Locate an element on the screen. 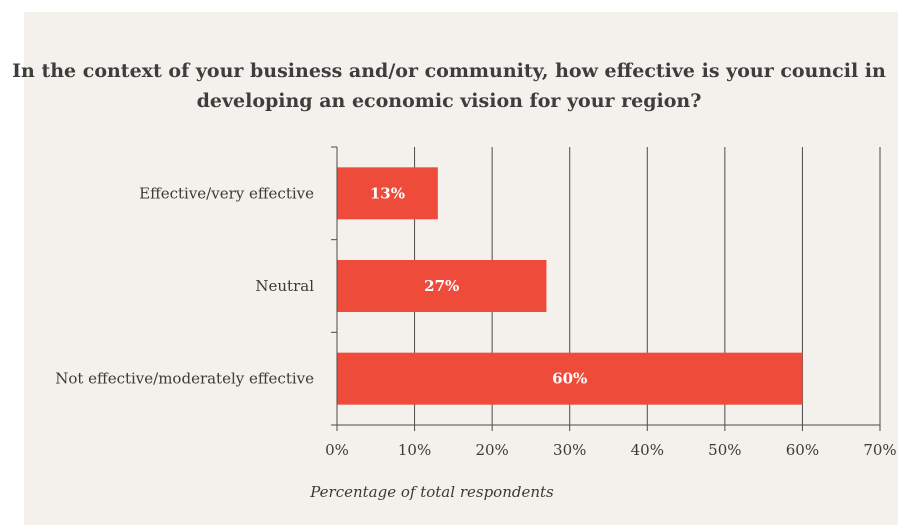  data-label: 27% is located at coordinates (441, 286).